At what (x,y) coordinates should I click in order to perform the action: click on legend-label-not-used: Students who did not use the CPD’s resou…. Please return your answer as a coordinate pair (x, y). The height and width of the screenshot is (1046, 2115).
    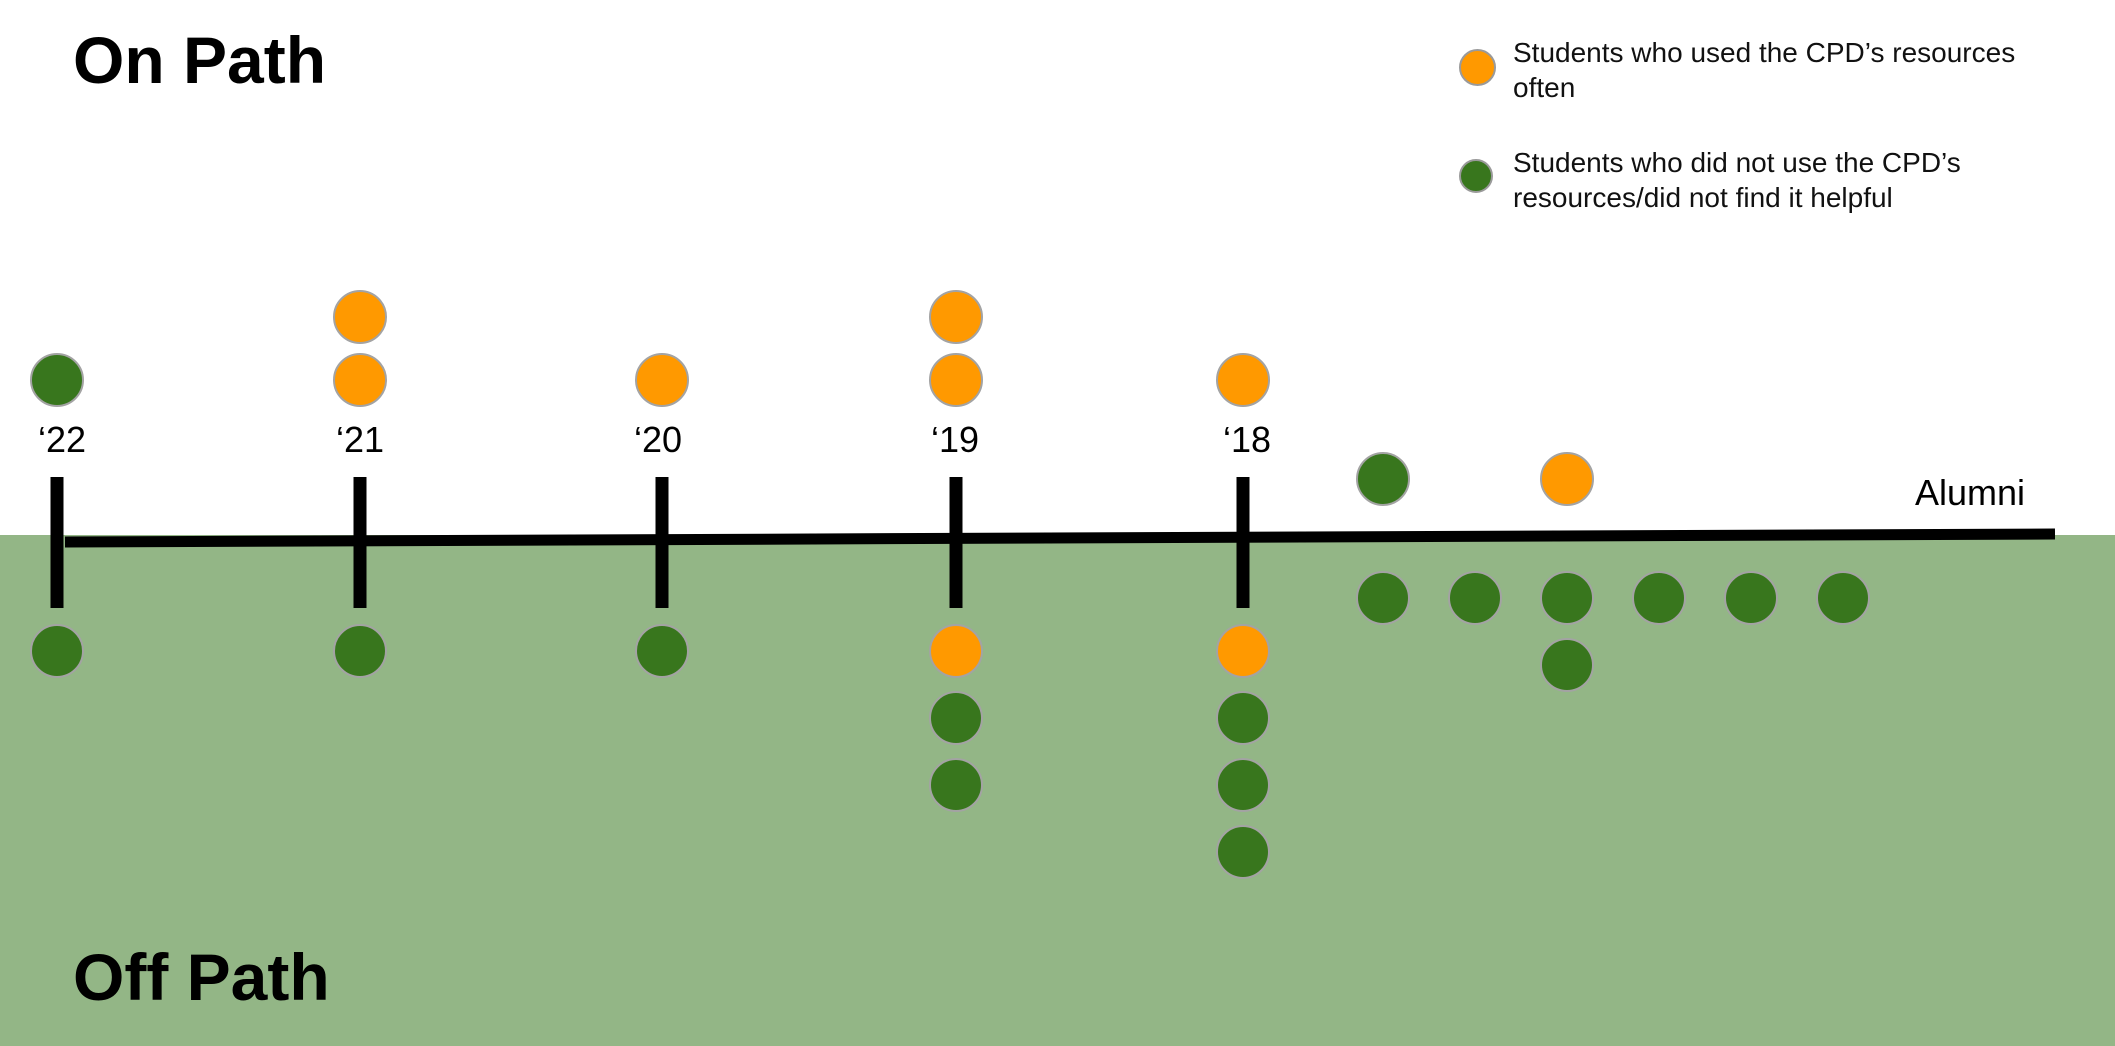
    Looking at the image, I should click on (1737, 180).